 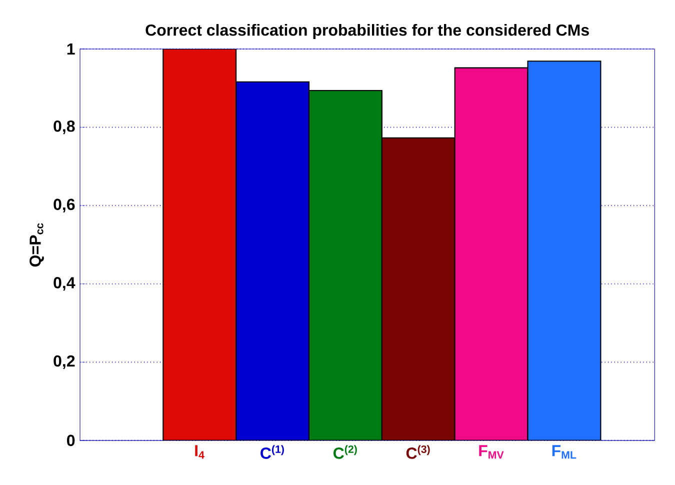 What do you see at coordinates (418, 452) in the screenshot?
I see `x-tick-label: C$^{(3)}$` at bounding box center [418, 452].